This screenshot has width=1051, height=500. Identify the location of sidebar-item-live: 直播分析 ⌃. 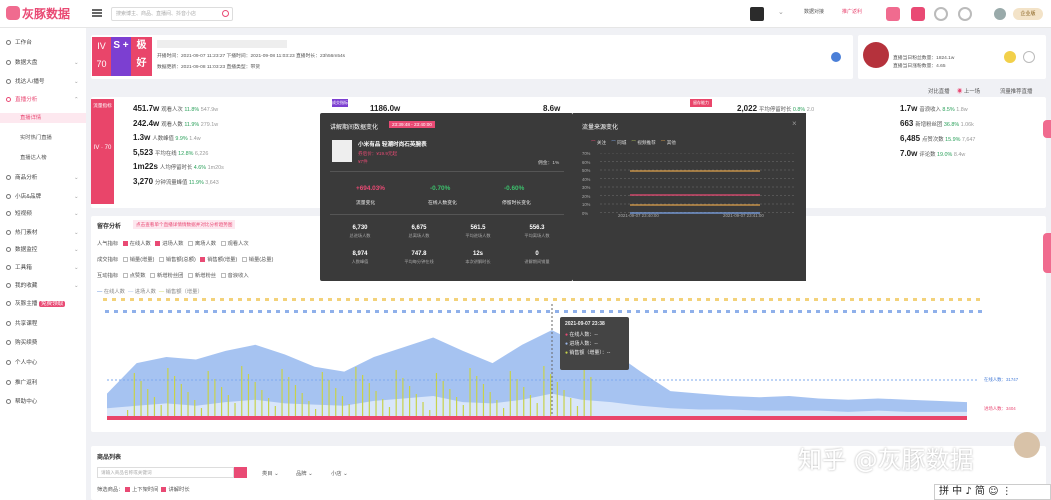
(42, 100).